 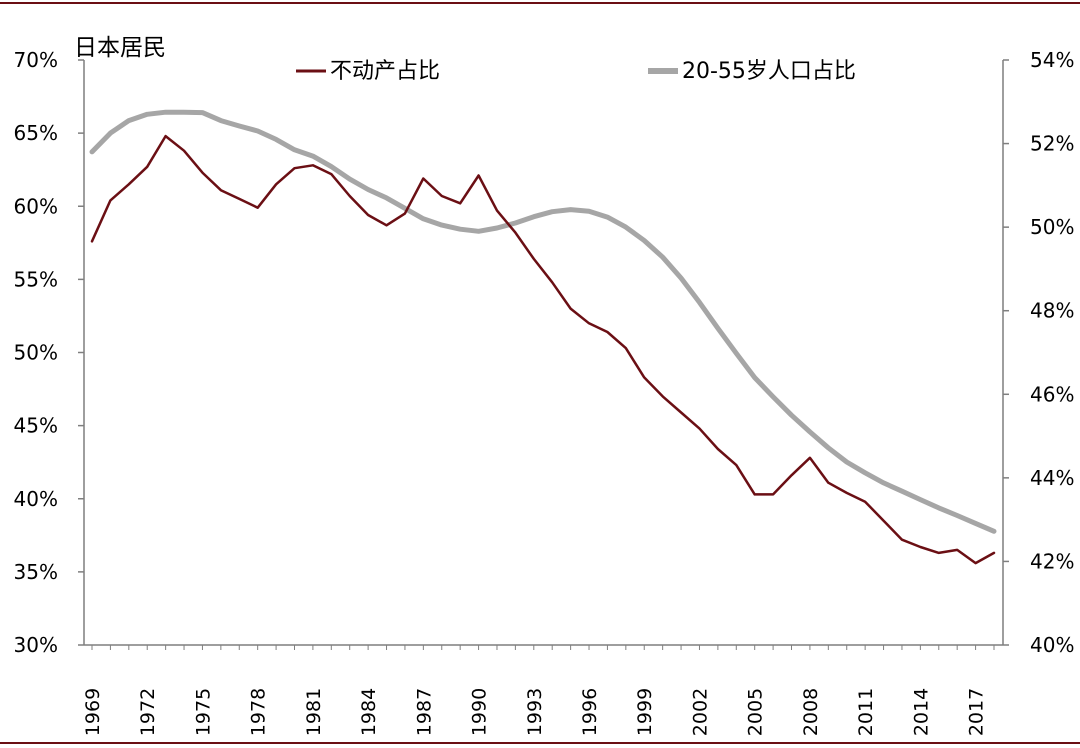 I want to click on left-tick-label: 55%, so click(x=36, y=279).